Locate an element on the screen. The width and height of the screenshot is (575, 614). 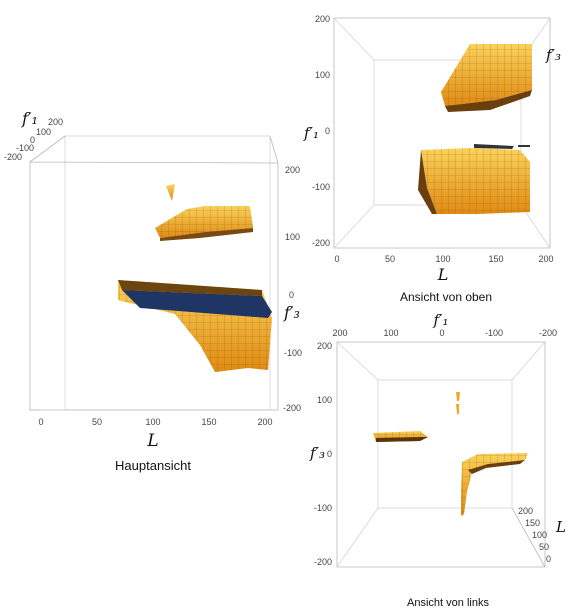
top-tick-f1-200: 200 is located at coordinates (322, 19).